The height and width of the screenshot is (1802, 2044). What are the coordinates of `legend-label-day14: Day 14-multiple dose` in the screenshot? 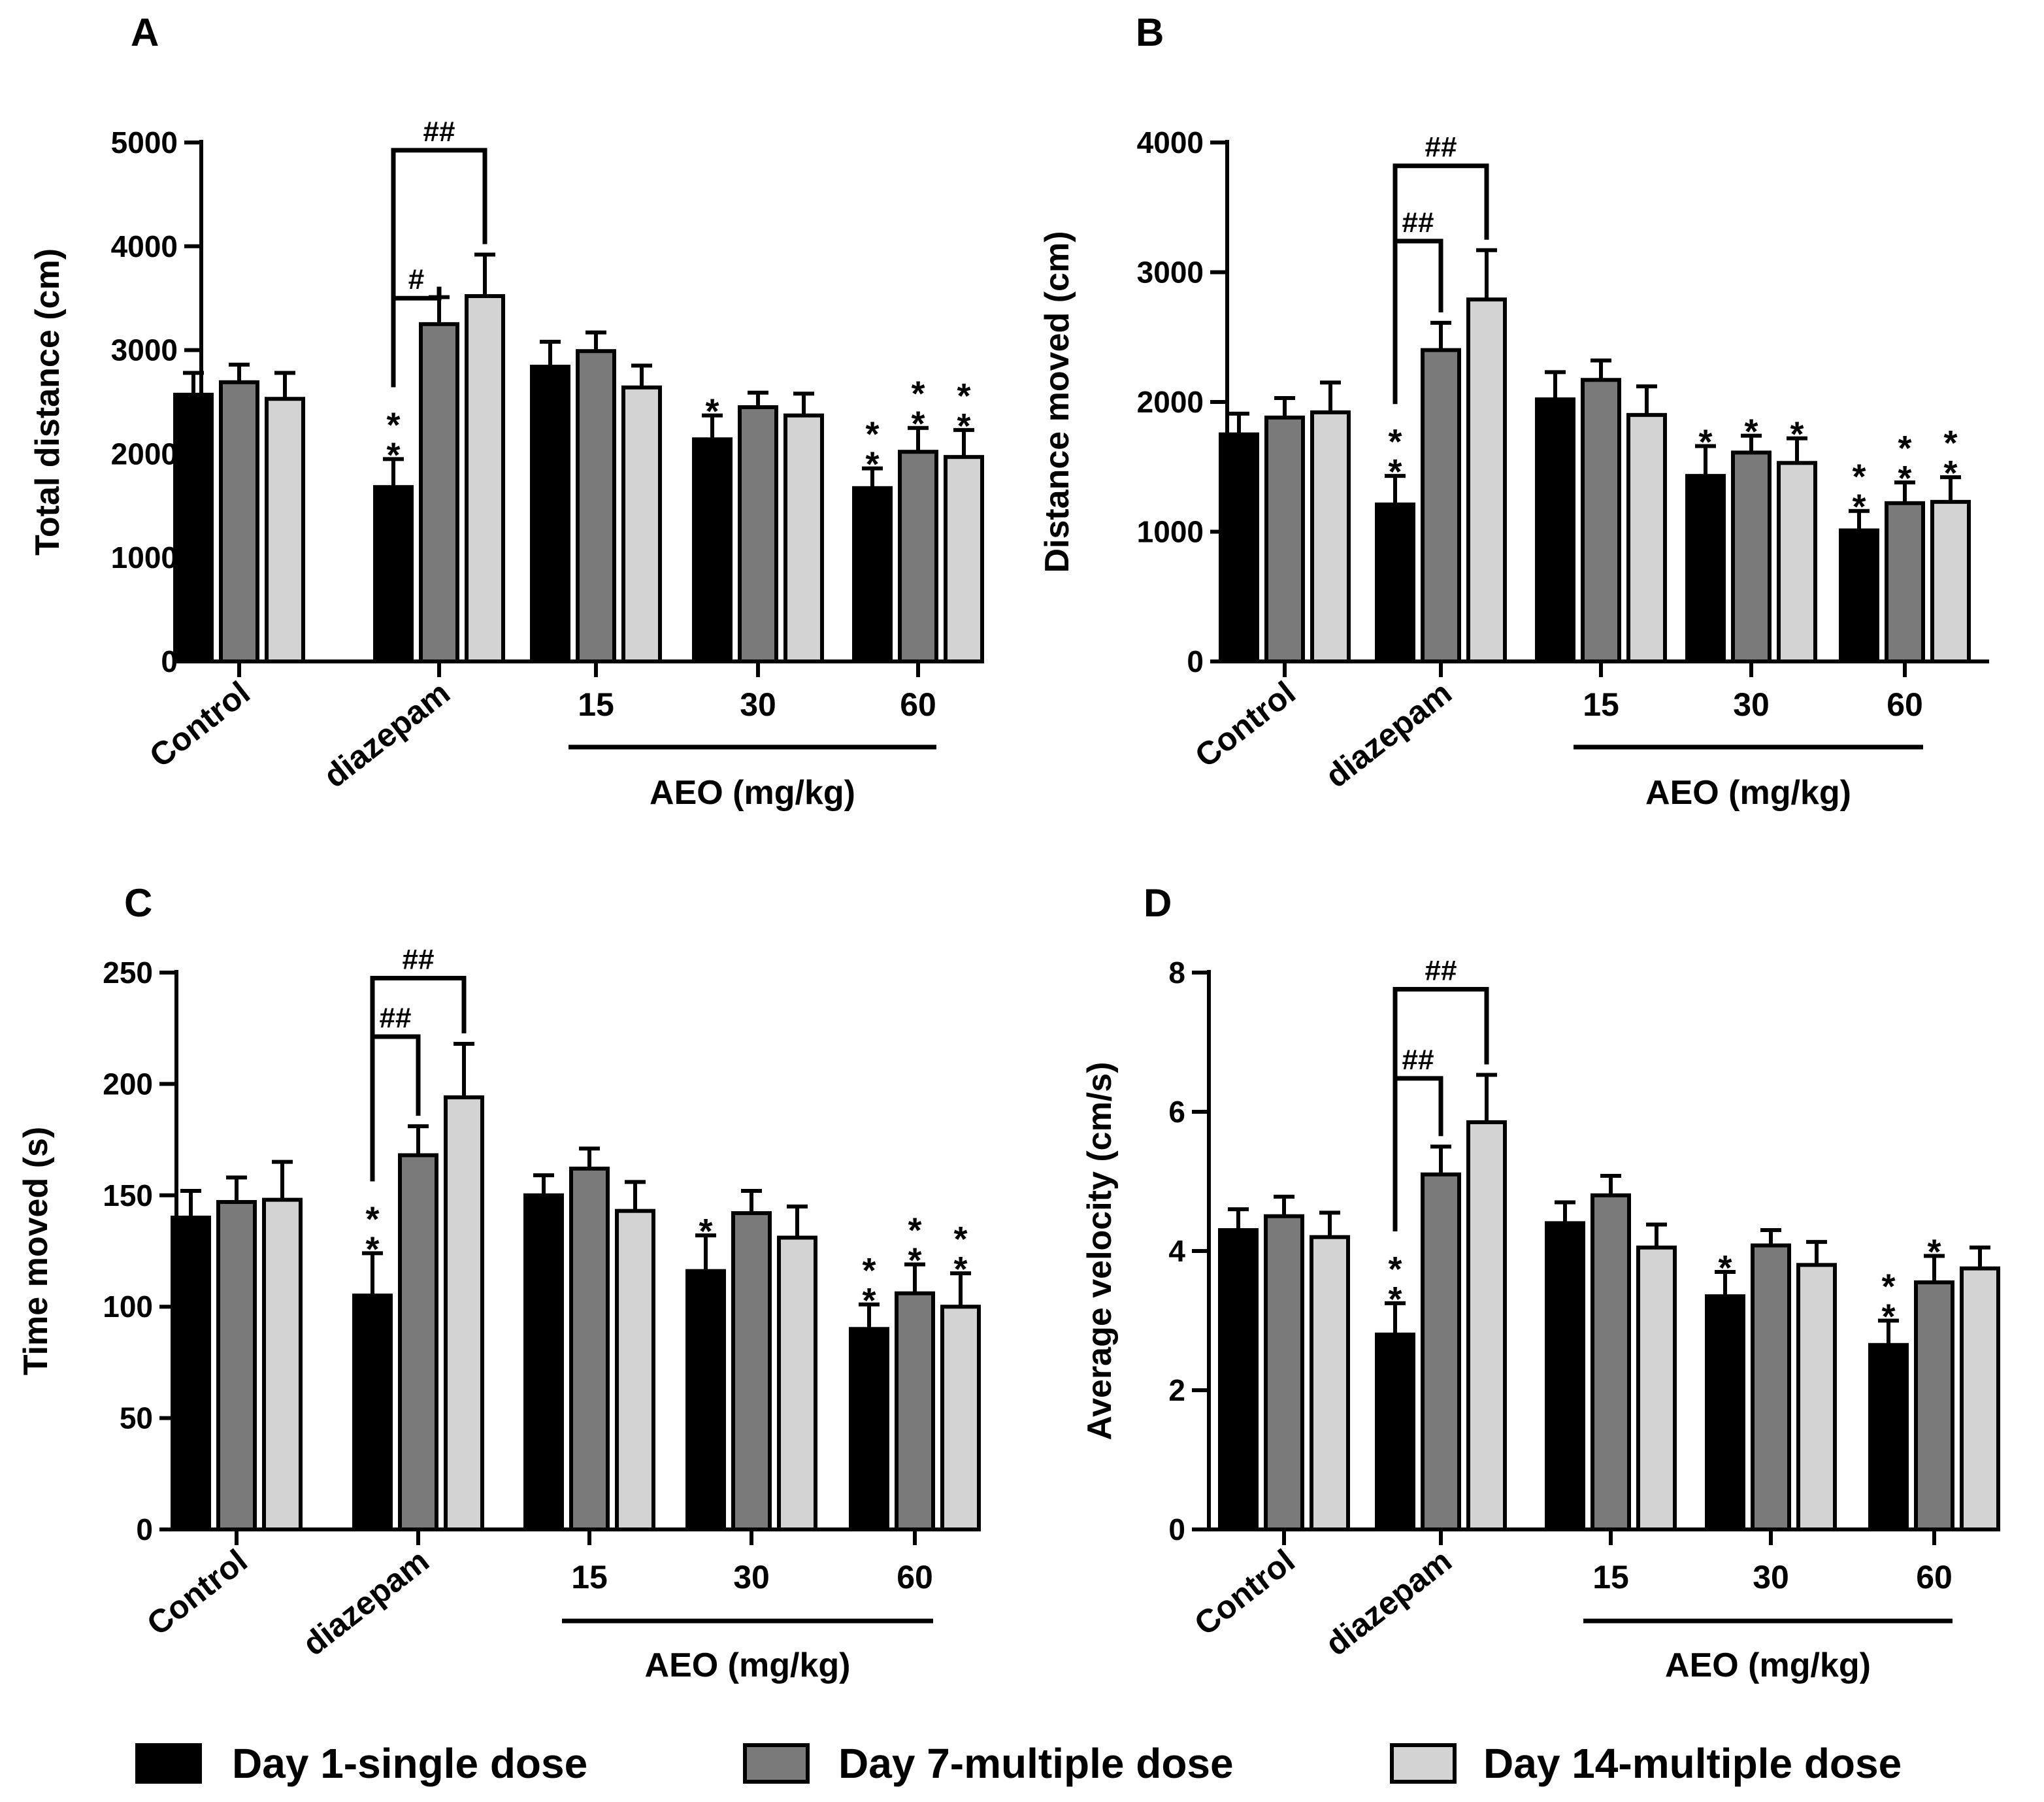 It's located at (1692, 1764).